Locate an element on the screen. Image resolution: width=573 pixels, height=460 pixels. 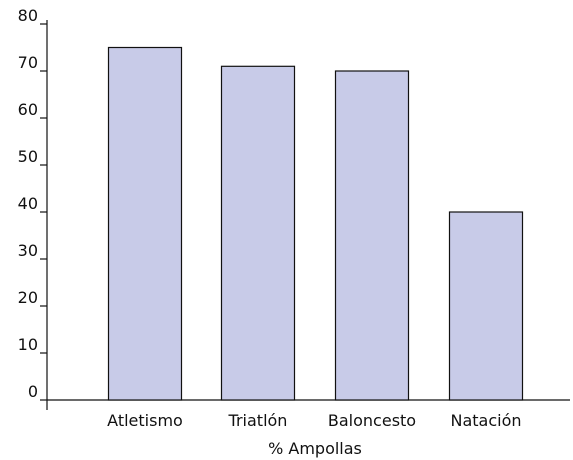
x-axis-title: % Ampollas is located at coordinates (315, 448).